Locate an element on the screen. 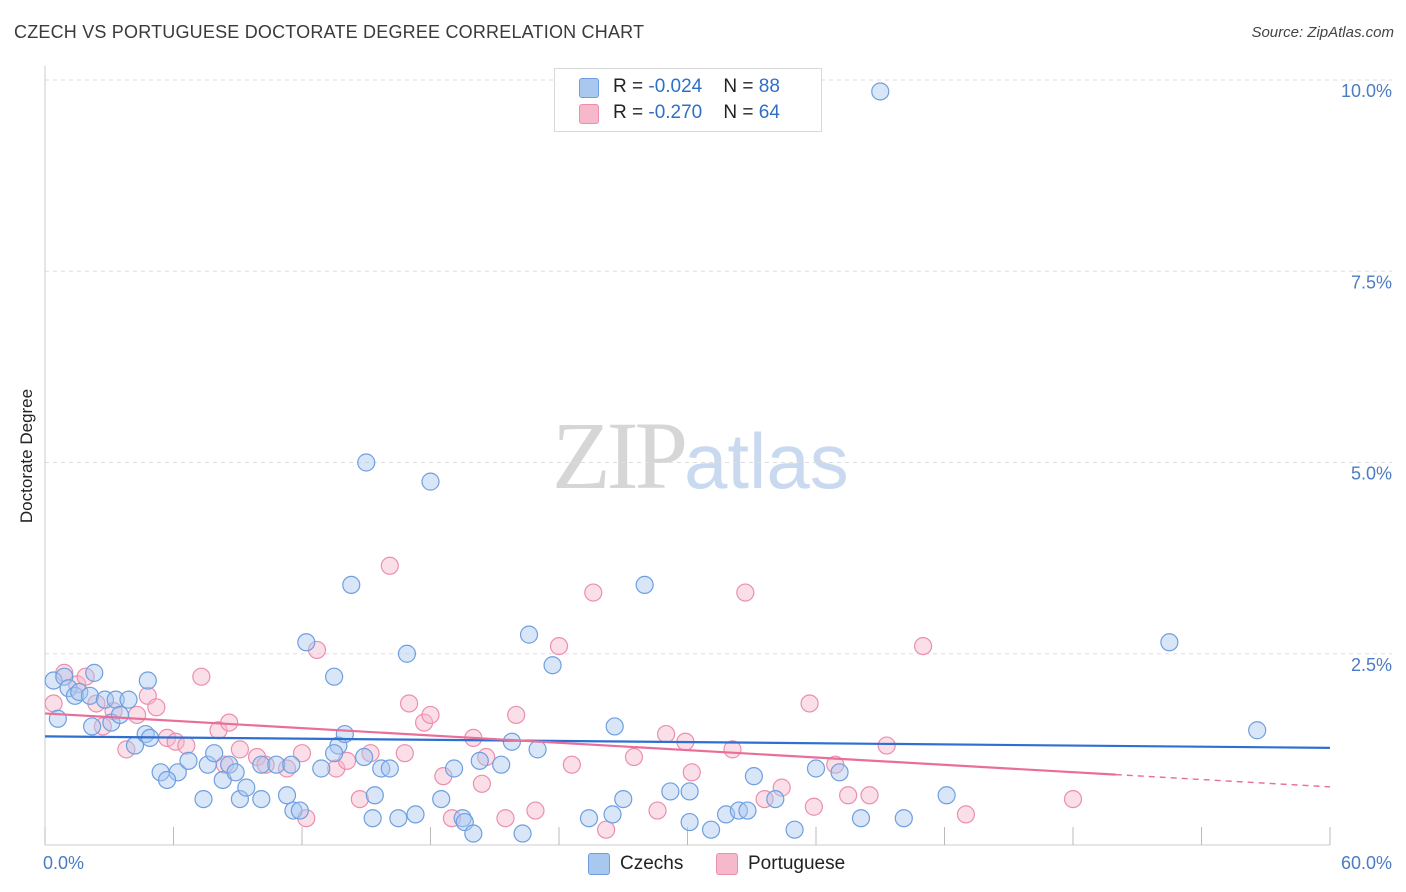  czech-trend-line is located at coordinates (687, 742).